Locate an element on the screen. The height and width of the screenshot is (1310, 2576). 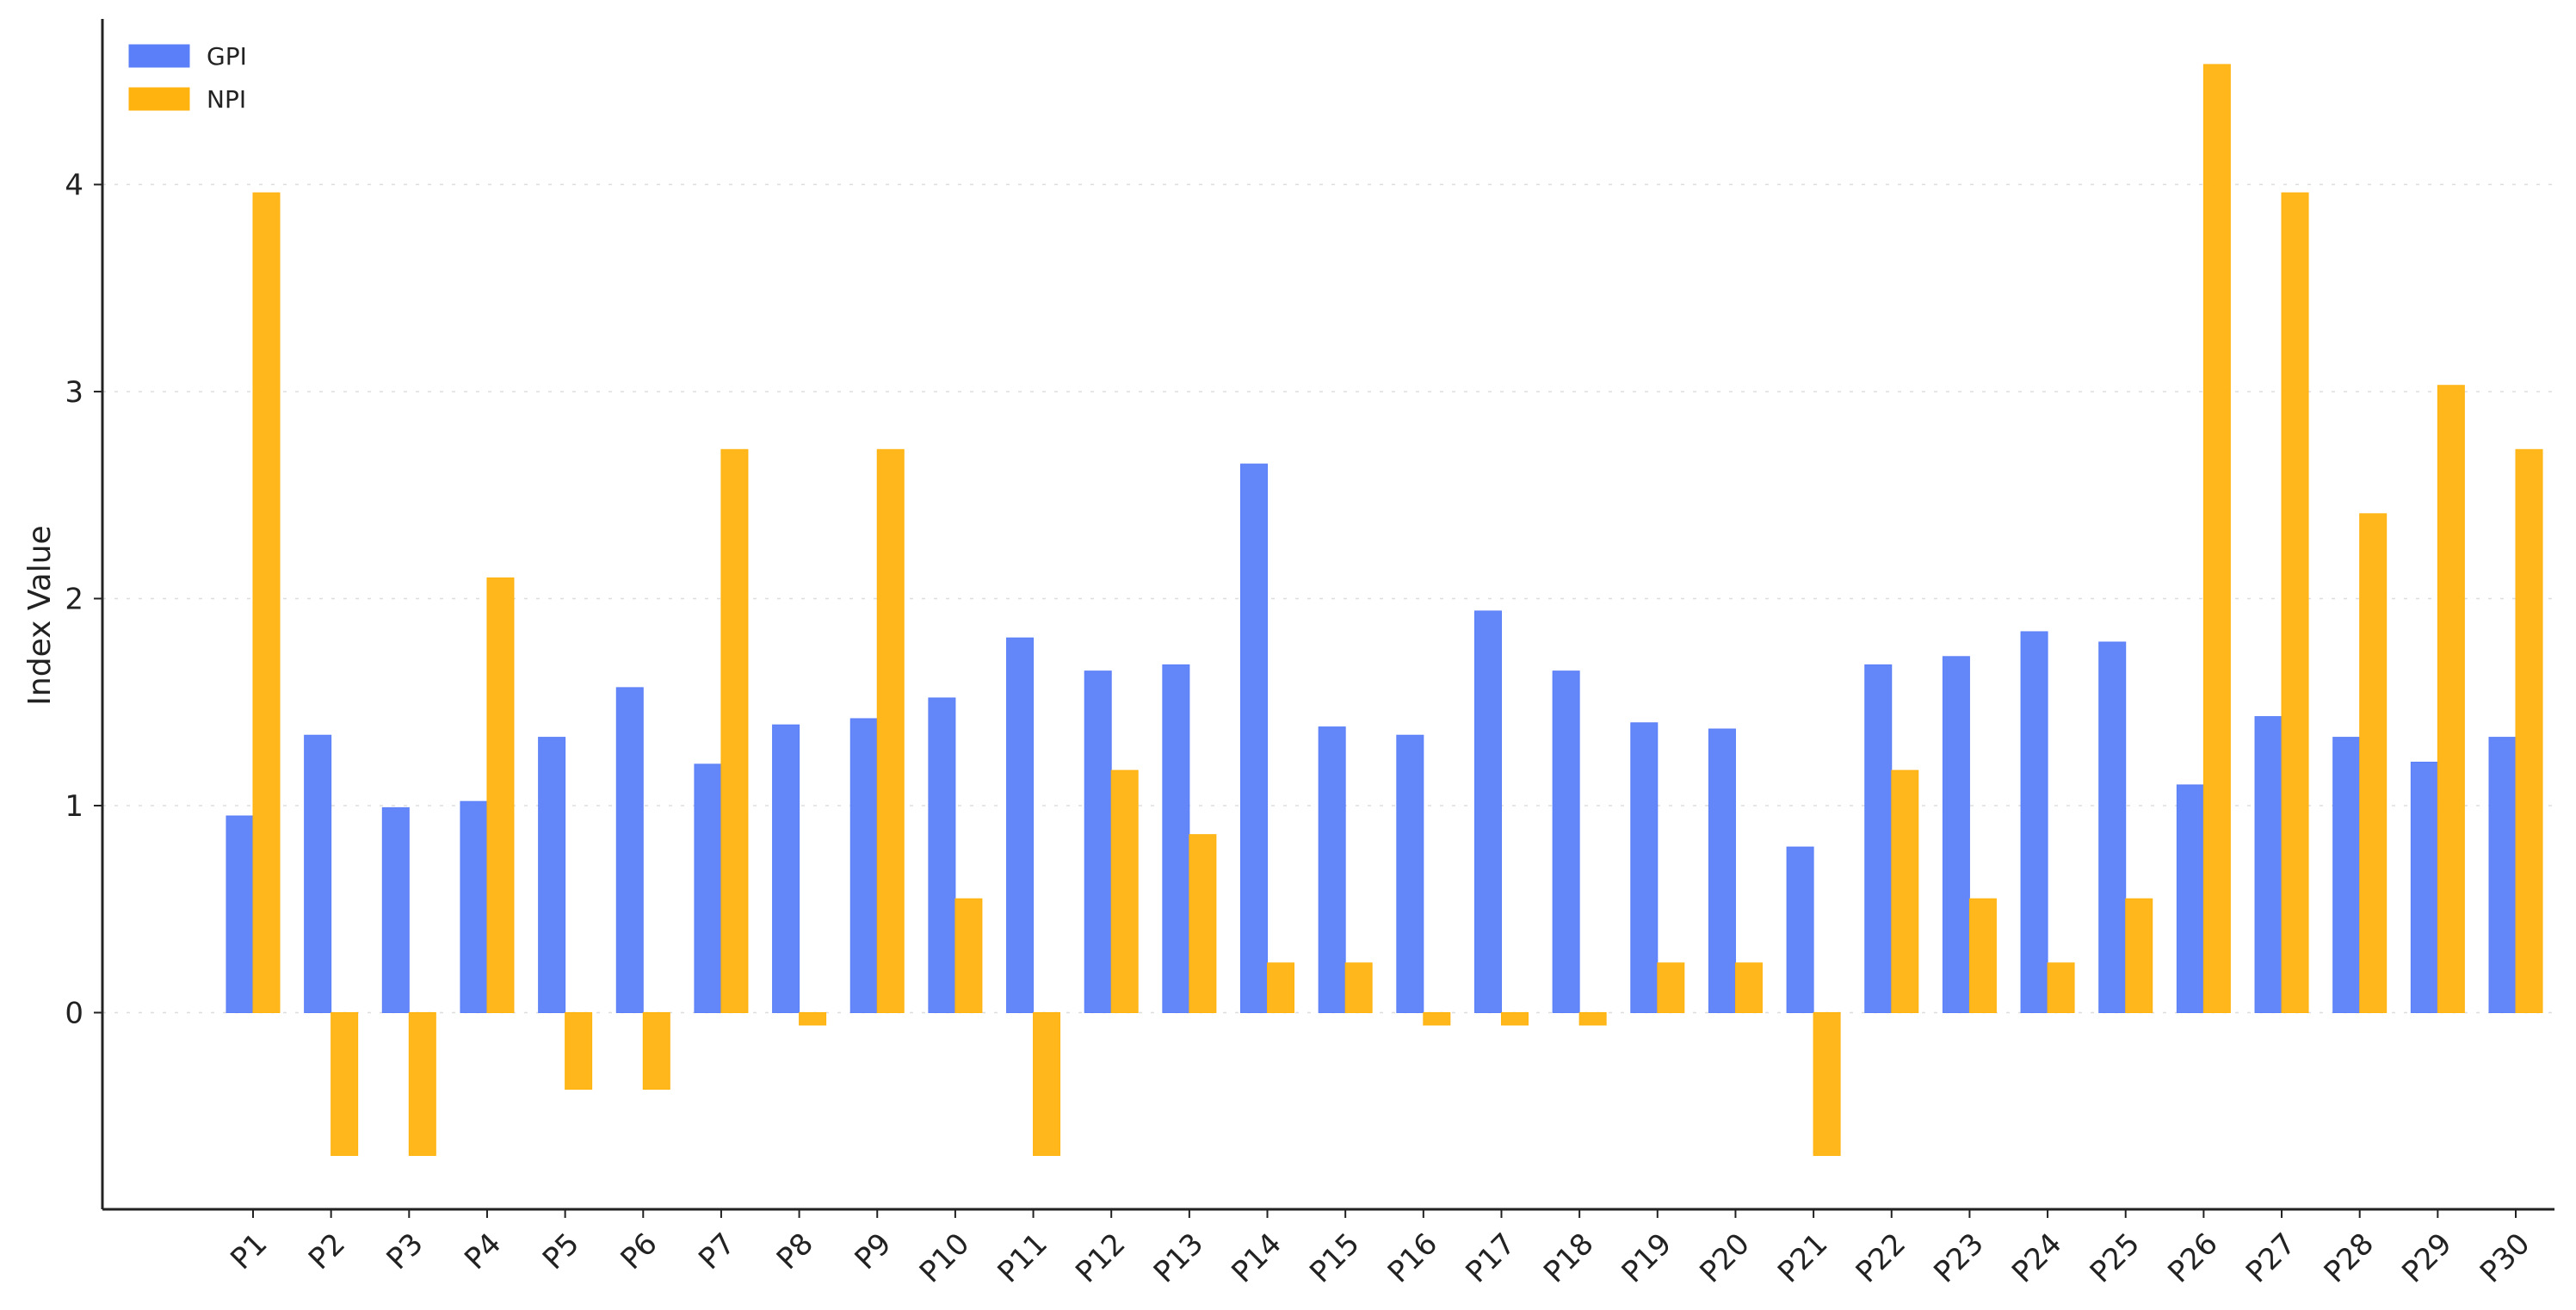
x-tick-label: P13 is located at coordinates (1178, 1258).